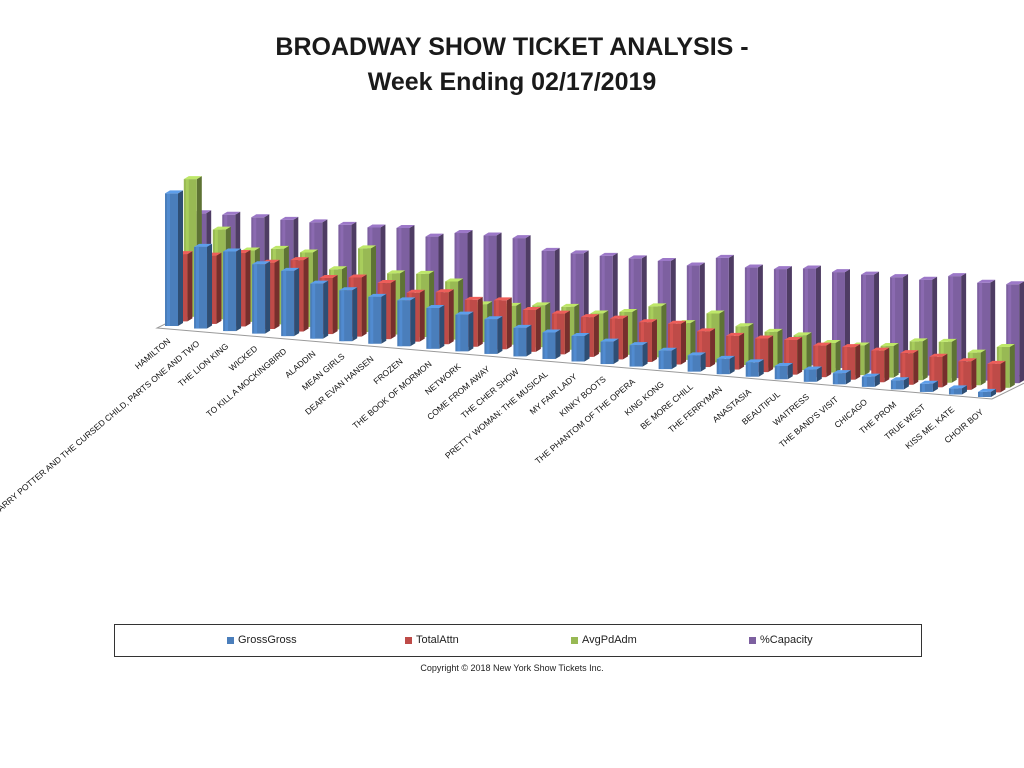  What do you see at coordinates (574, 640) in the screenshot?
I see `legend-swatch-avg-paid` at bounding box center [574, 640].